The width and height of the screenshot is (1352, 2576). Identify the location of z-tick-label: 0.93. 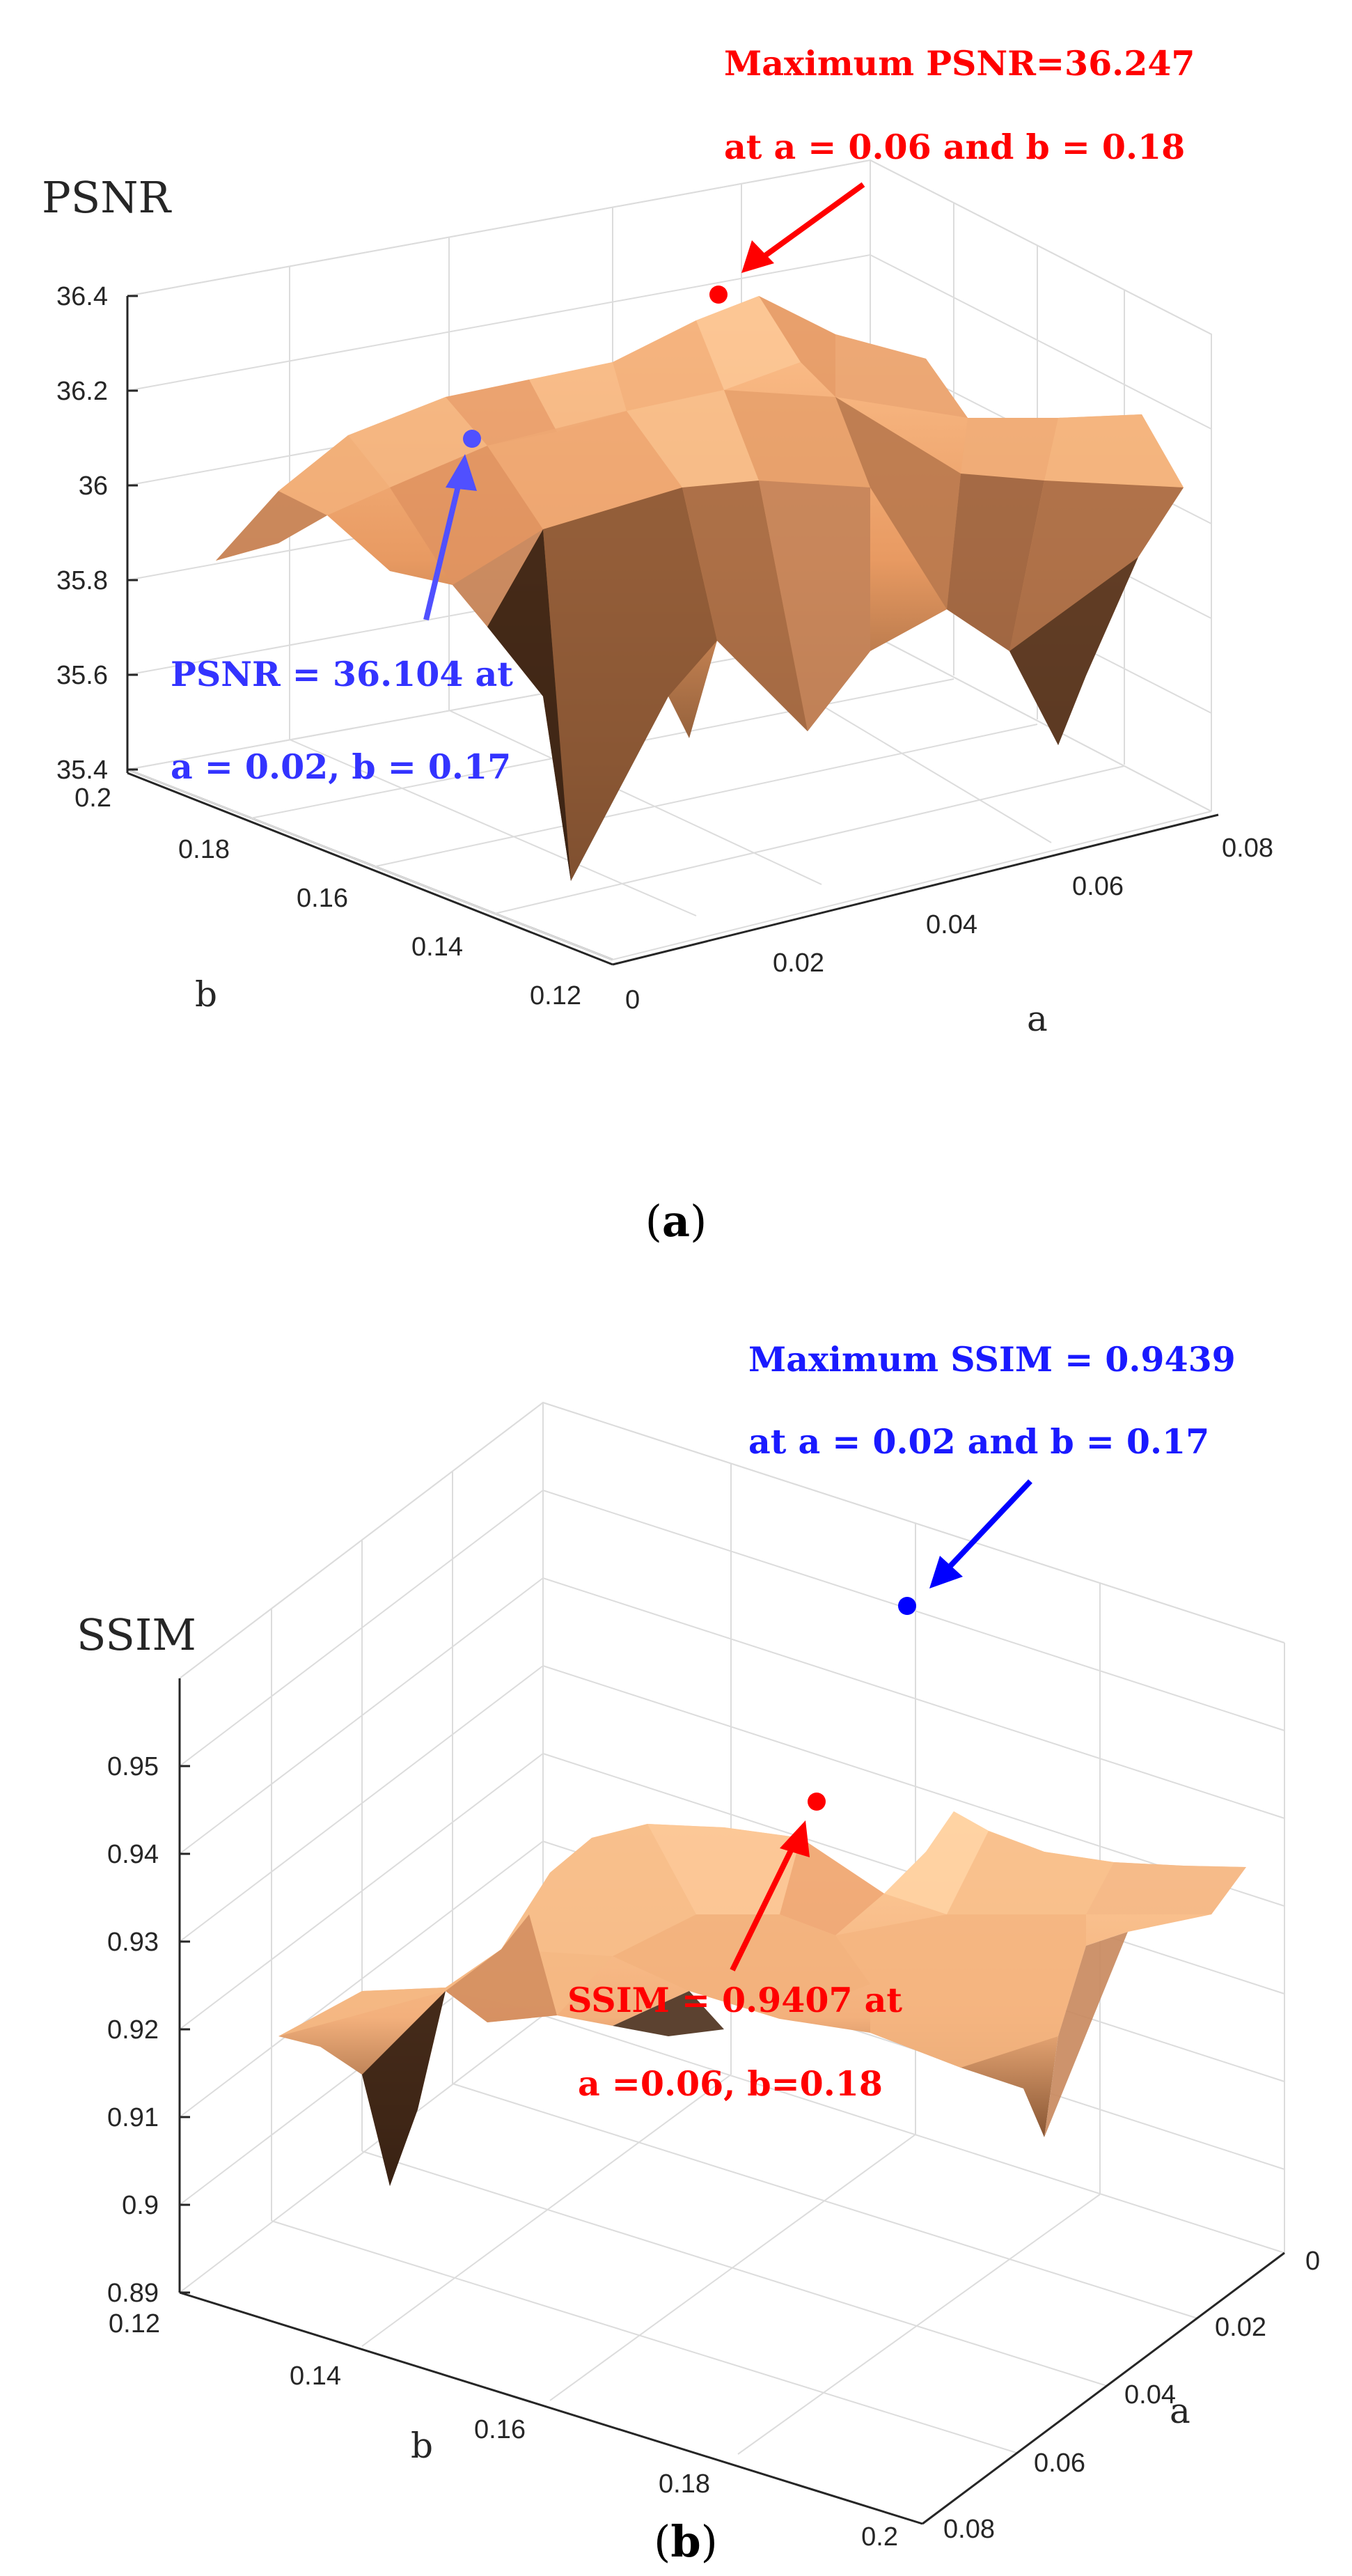
(133, 1943).